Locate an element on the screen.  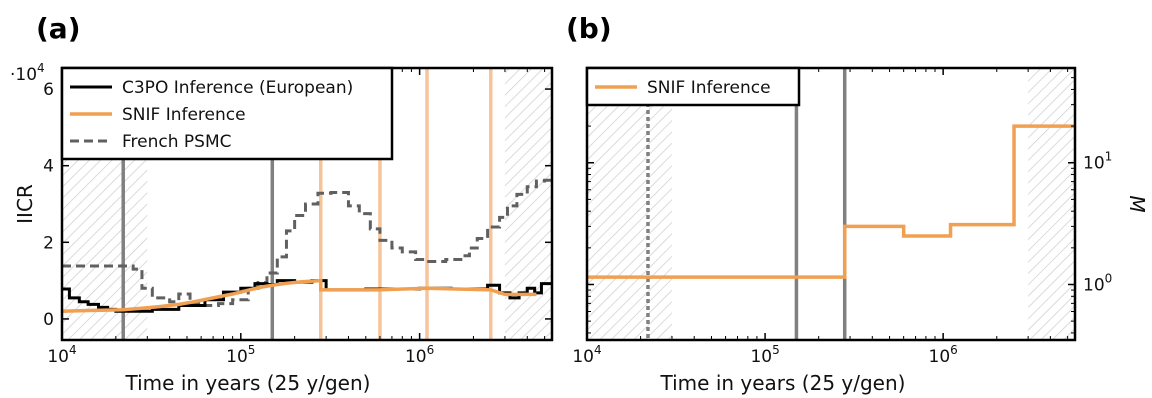
panel-a-y-multiplier: ·104 is located at coordinates (27, 73).